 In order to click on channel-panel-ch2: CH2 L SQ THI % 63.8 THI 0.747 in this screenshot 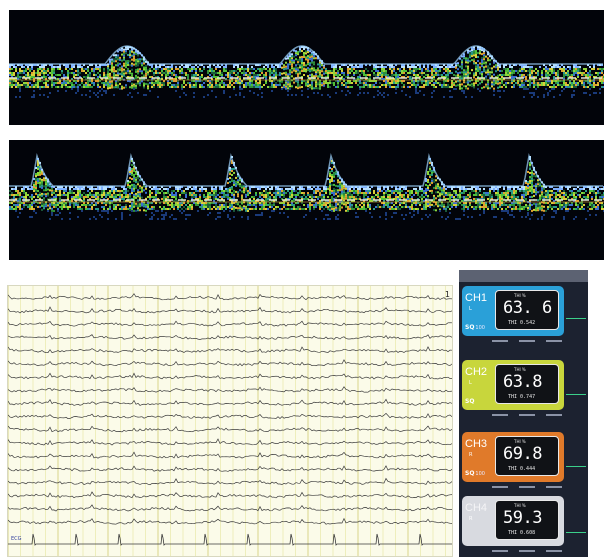, I will do `click(513, 391)`.